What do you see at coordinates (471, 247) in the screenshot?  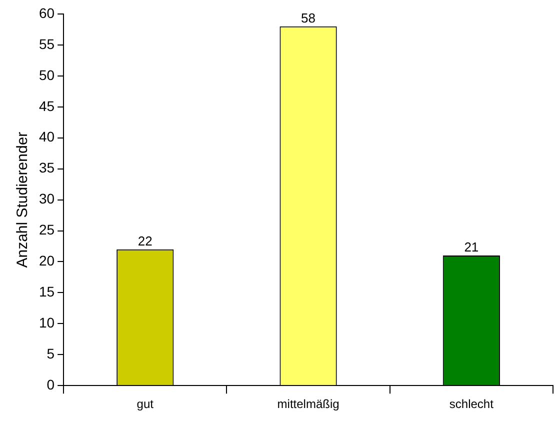 I see `data-label: 21` at bounding box center [471, 247].